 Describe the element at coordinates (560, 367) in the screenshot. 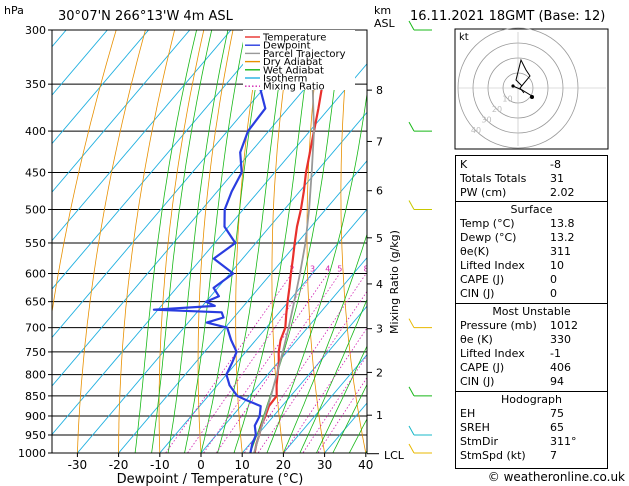

I see `index-value: 406` at that location.